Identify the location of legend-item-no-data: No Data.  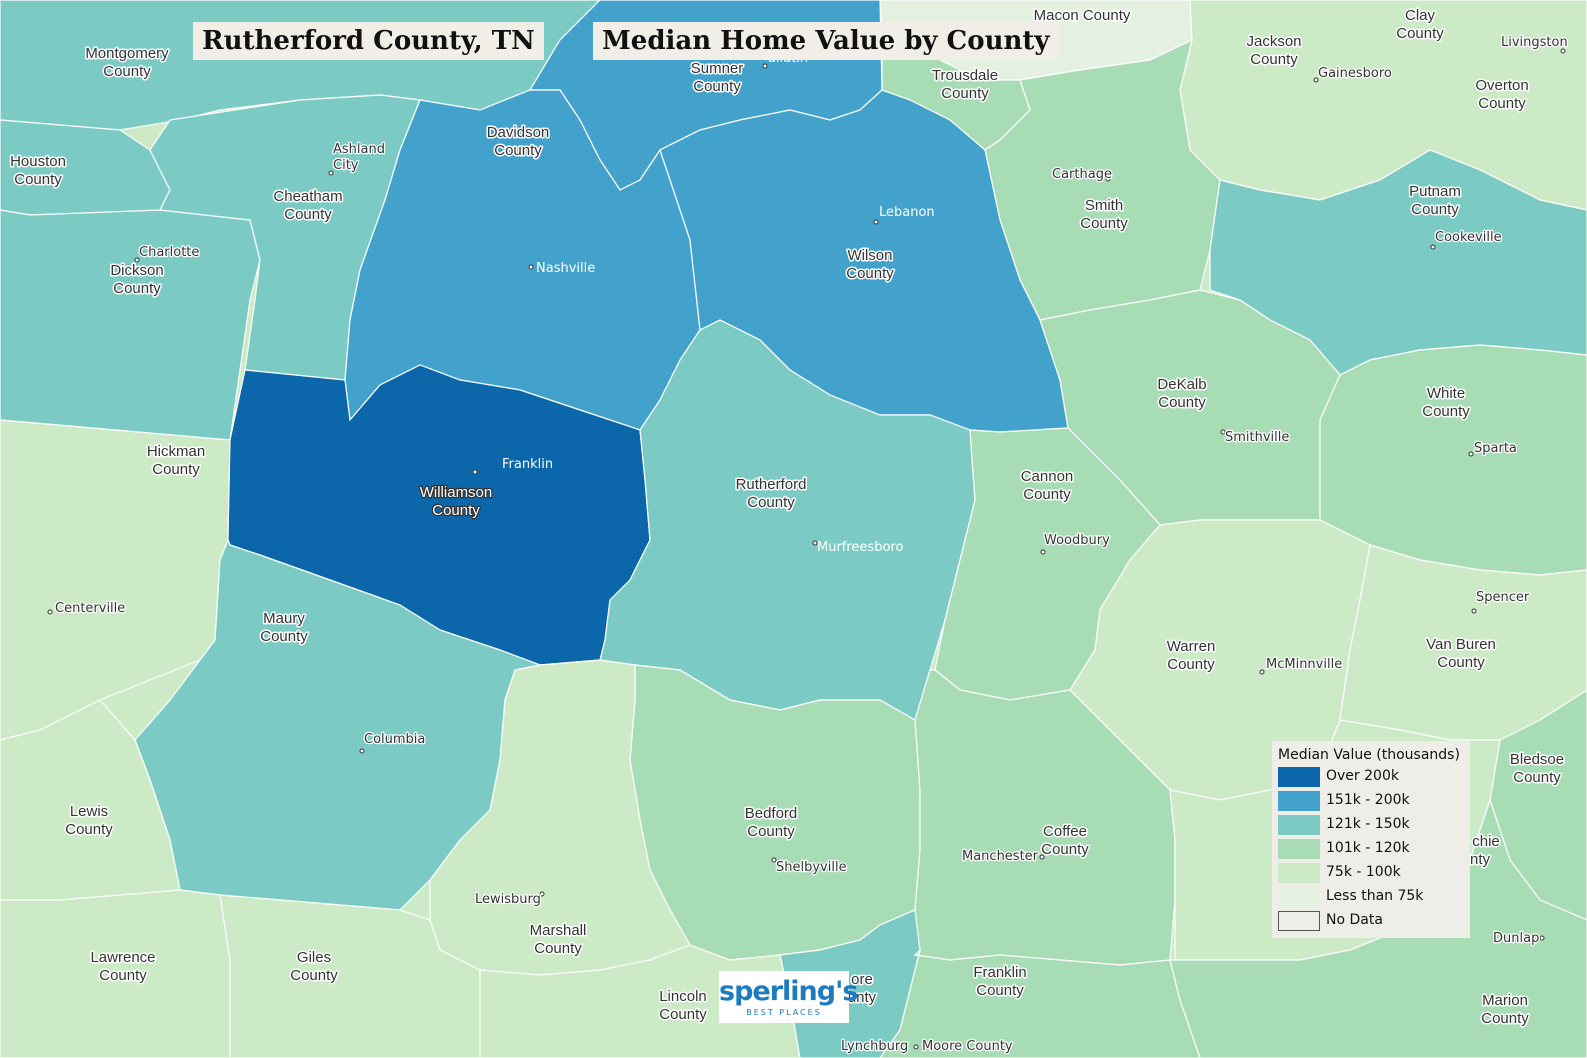
(1373, 921).